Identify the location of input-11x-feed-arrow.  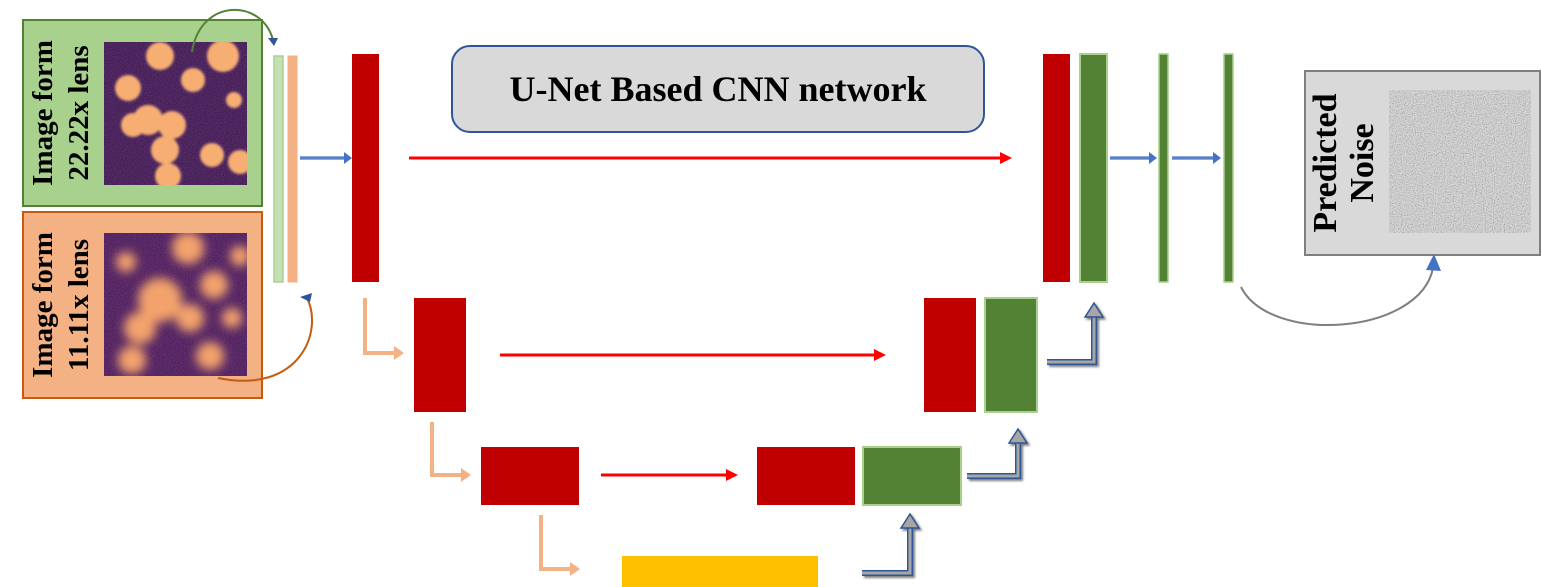
(265, 338).